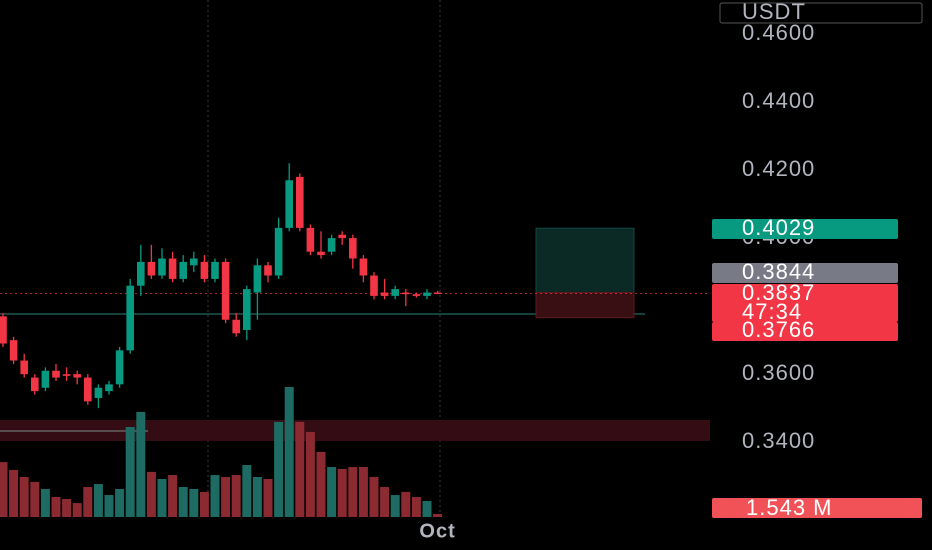 Image resolution: width=932 pixels, height=550 pixels. What do you see at coordinates (778, 271) in the screenshot?
I see `price-marker-label: 0.3844` at bounding box center [778, 271].